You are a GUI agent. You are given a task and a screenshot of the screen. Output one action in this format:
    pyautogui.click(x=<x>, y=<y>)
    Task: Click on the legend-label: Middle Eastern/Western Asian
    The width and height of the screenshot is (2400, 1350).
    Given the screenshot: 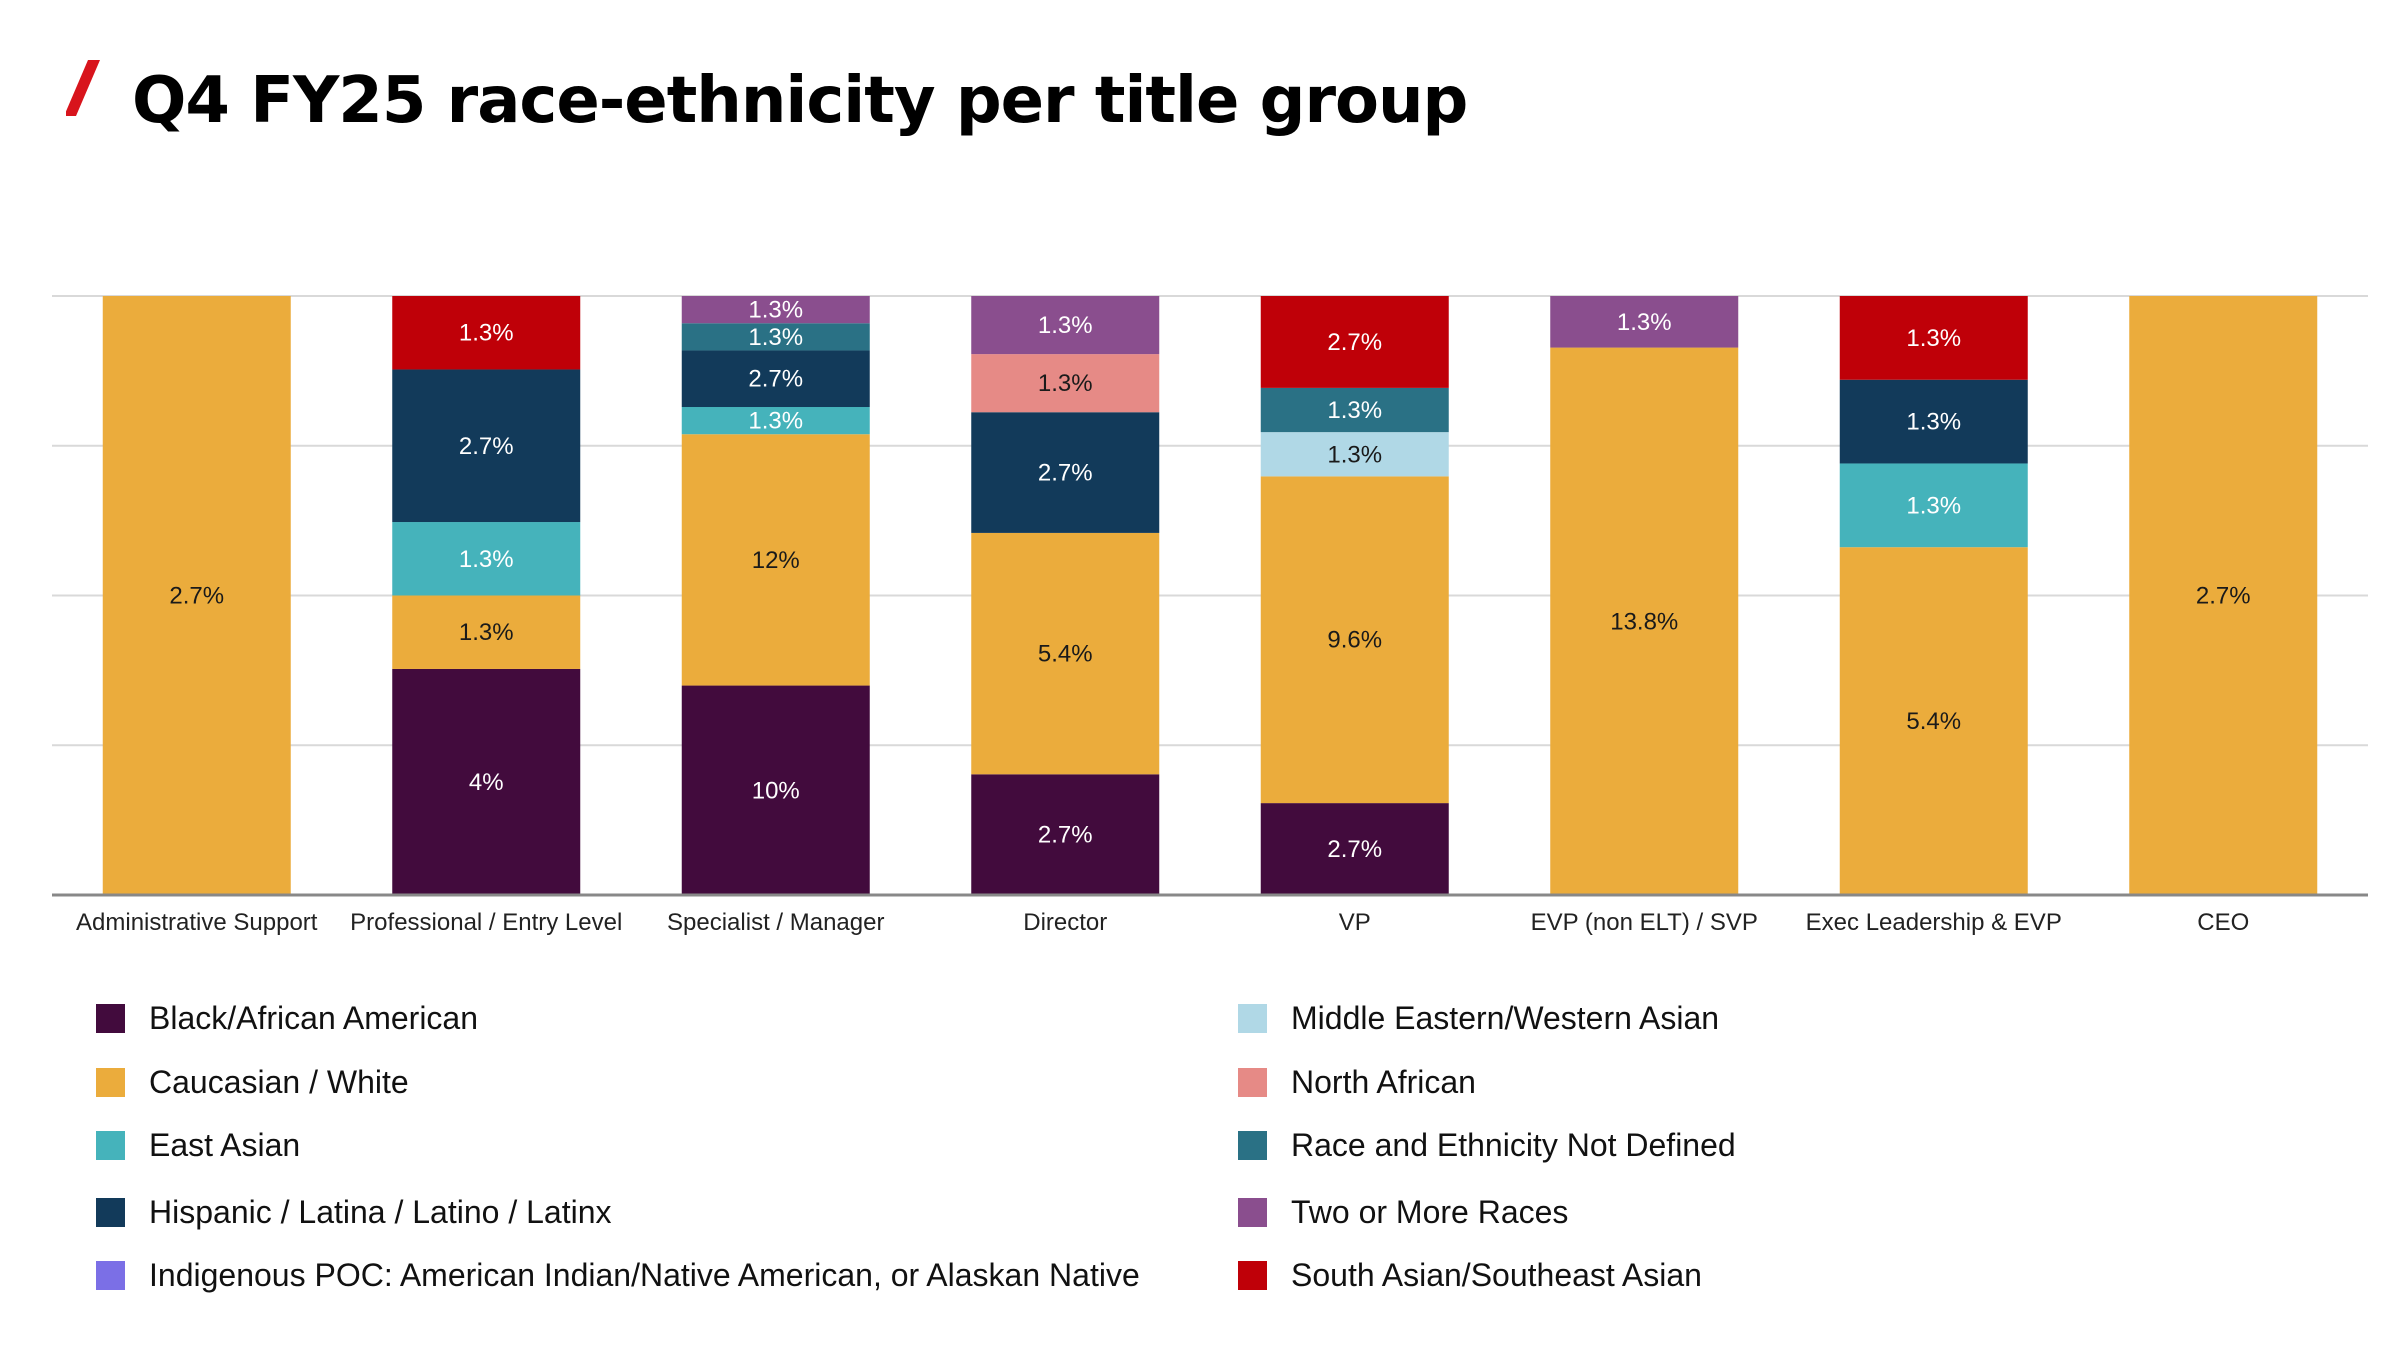 What is the action you would take?
    pyautogui.click(x=1505, y=1017)
    